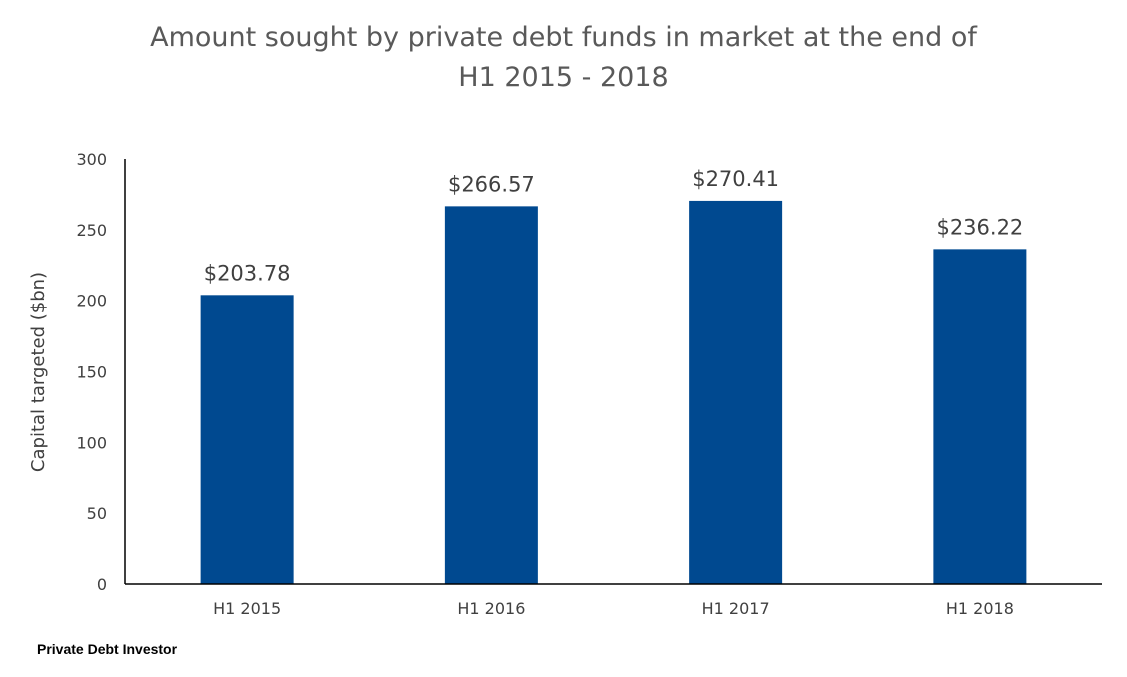  What do you see at coordinates (91, 442) in the screenshot?
I see `y-tick-label: 100` at bounding box center [91, 442].